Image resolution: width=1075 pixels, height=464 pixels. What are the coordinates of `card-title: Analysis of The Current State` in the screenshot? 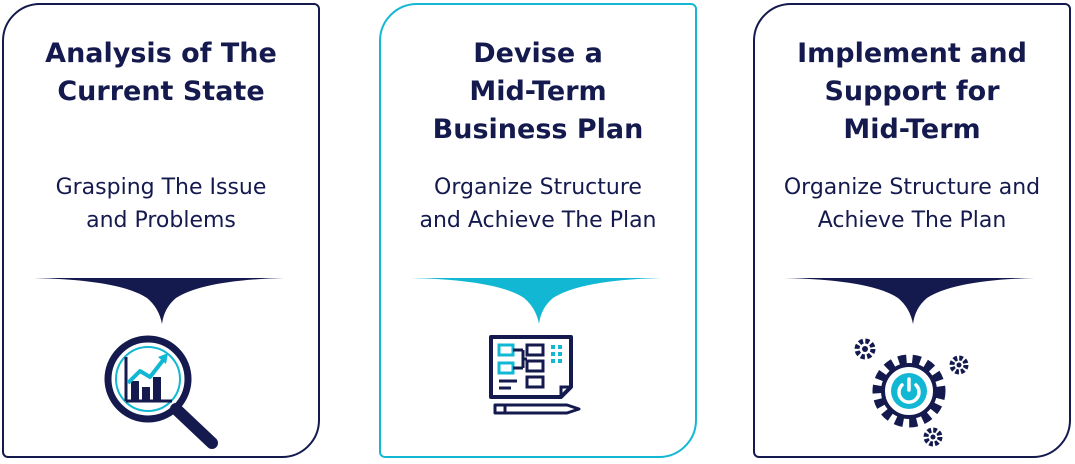 It's located at (161, 73).